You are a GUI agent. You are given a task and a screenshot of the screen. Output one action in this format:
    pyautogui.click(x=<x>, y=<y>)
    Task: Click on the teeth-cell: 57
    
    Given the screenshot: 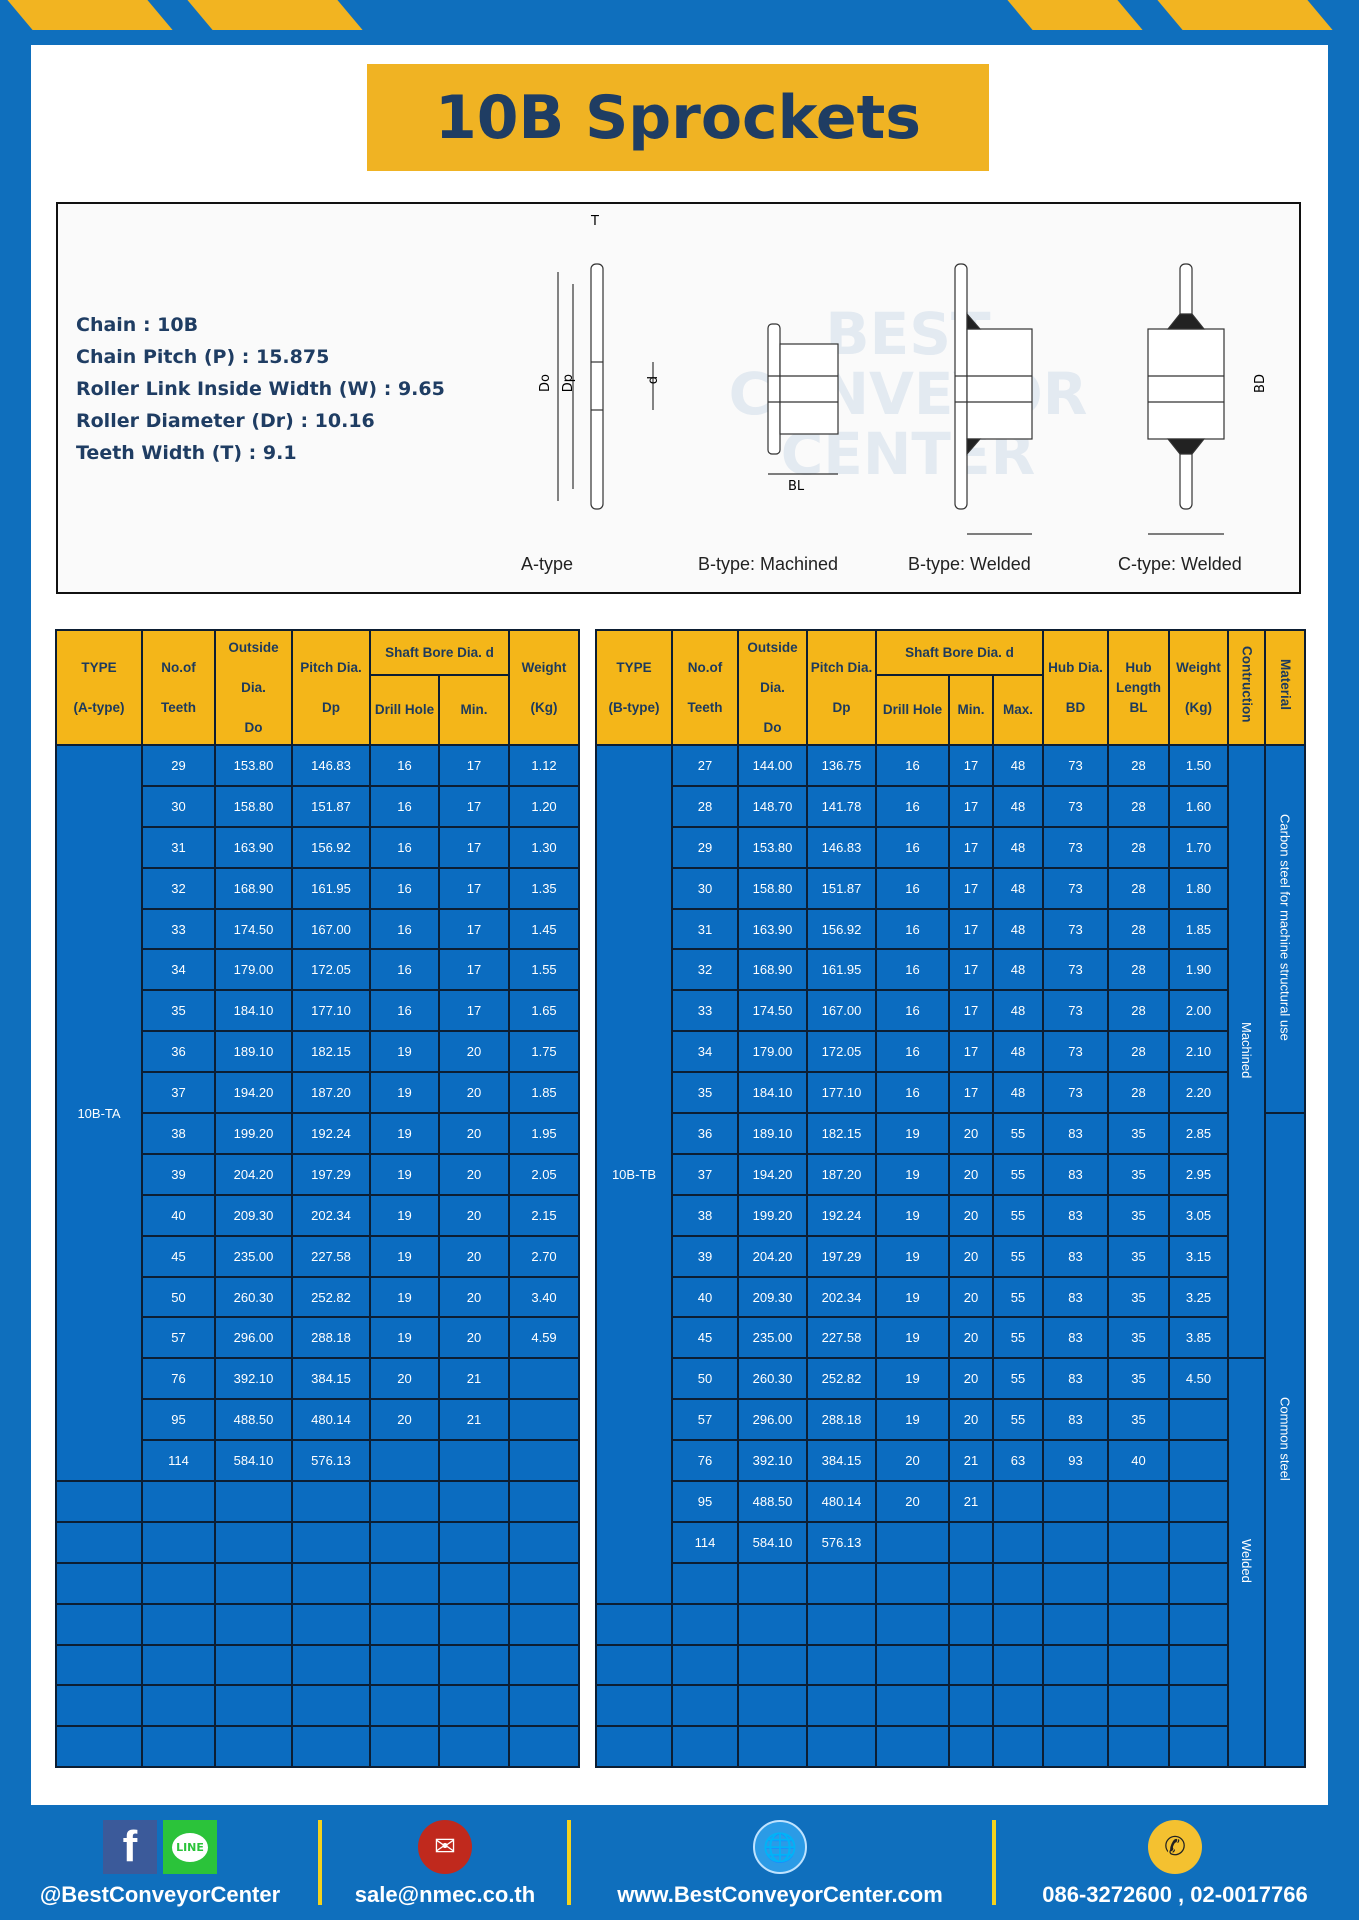 What is the action you would take?
    pyautogui.click(x=705, y=1420)
    